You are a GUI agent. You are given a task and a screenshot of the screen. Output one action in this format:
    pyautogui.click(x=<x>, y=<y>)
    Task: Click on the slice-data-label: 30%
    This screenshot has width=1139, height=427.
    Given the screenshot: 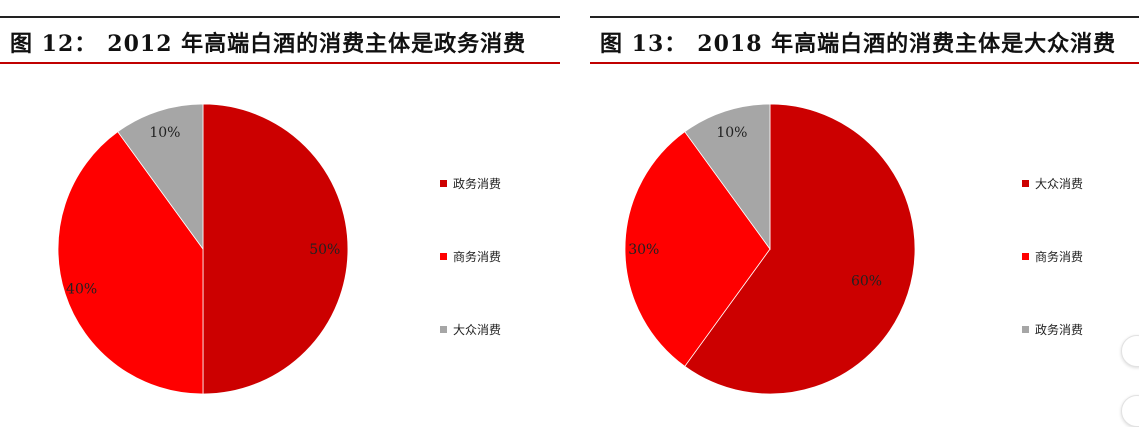 What is the action you would take?
    pyautogui.click(x=643, y=250)
    